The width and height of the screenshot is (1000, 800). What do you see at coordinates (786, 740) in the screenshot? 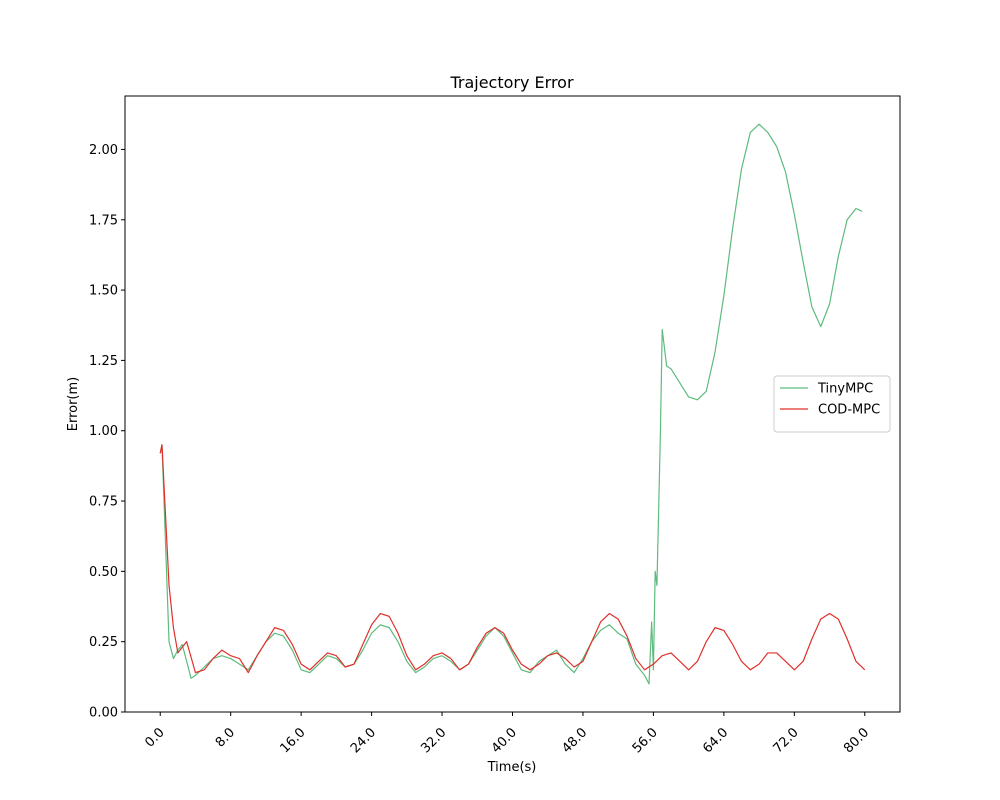
I see `x-tick-label: 72.0` at bounding box center [786, 740].